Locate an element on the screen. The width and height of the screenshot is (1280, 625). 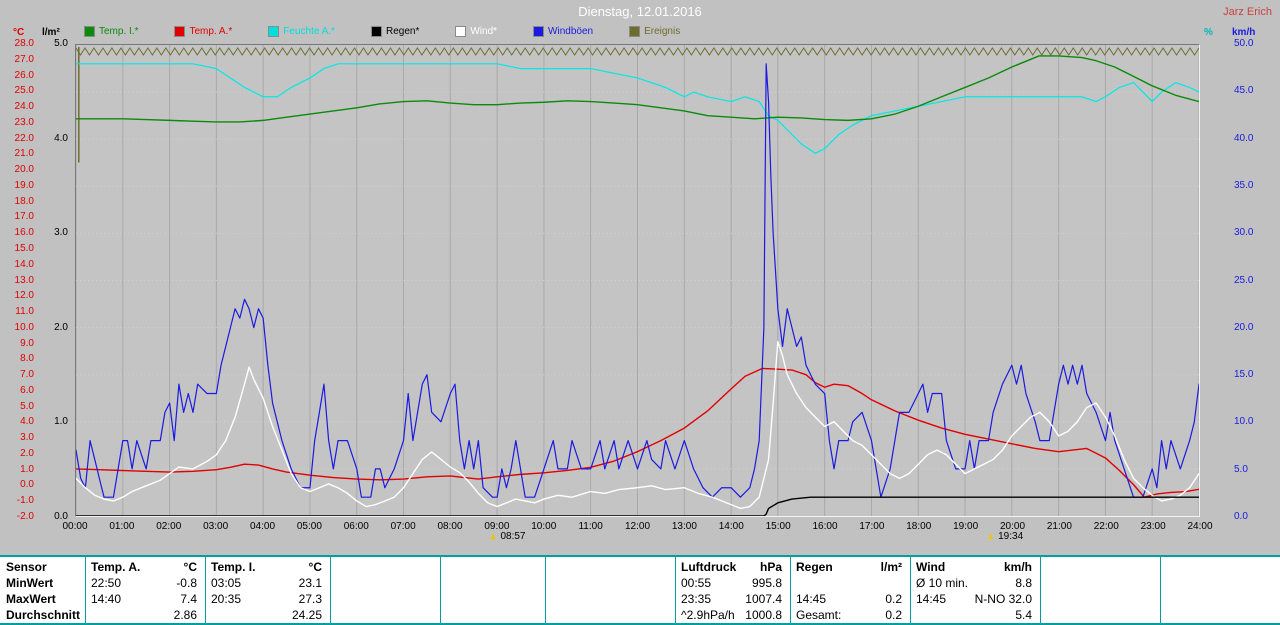
stat-value-cell: 2.86 is located at coordinates (185, 615).